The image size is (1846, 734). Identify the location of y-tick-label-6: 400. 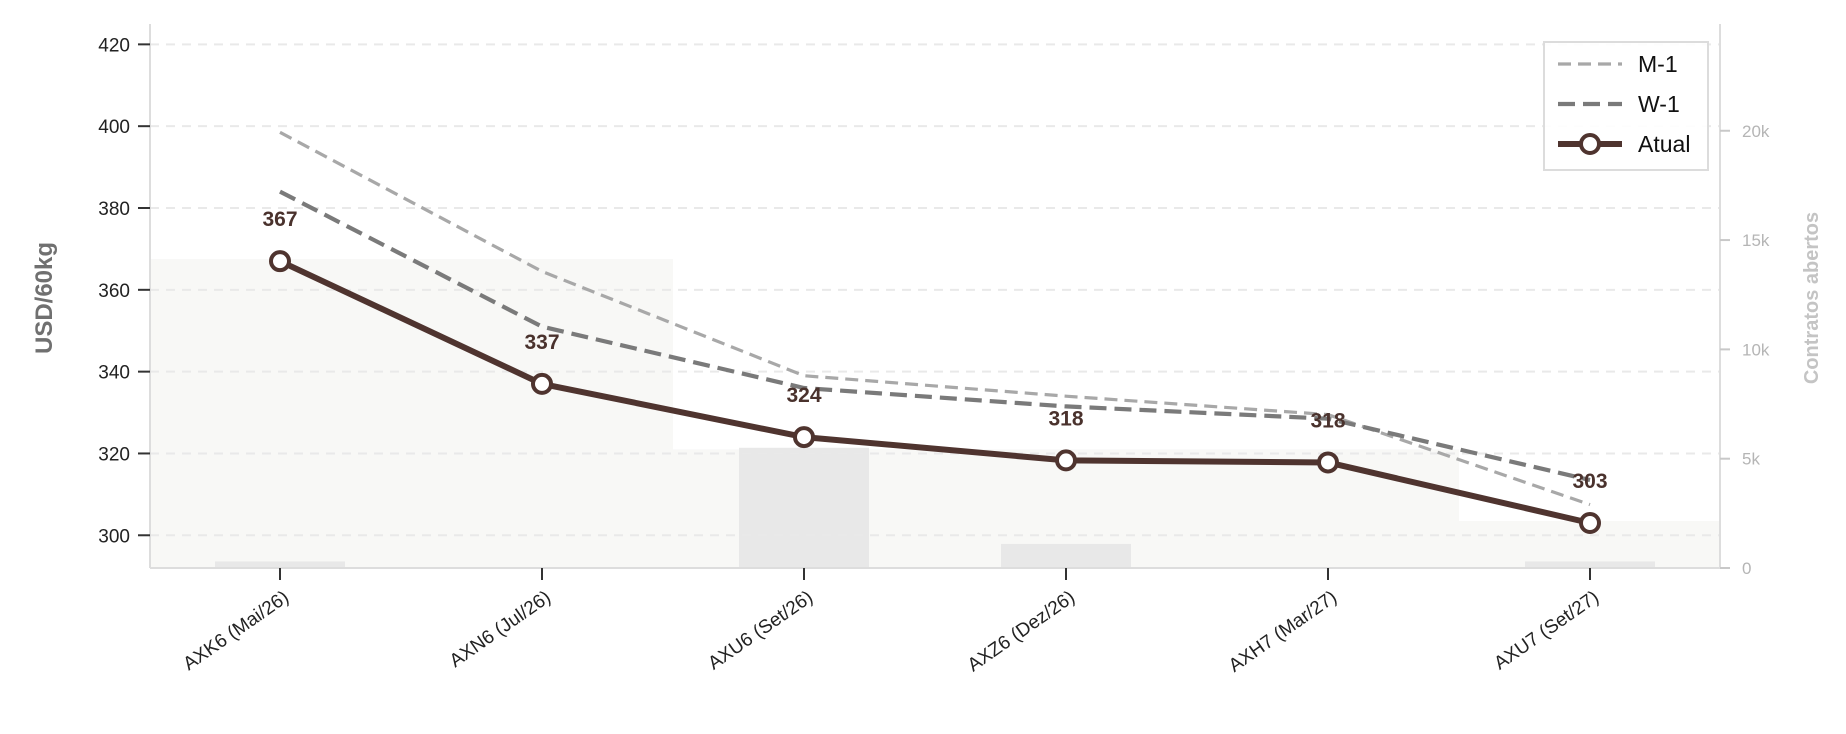
(114, 127).